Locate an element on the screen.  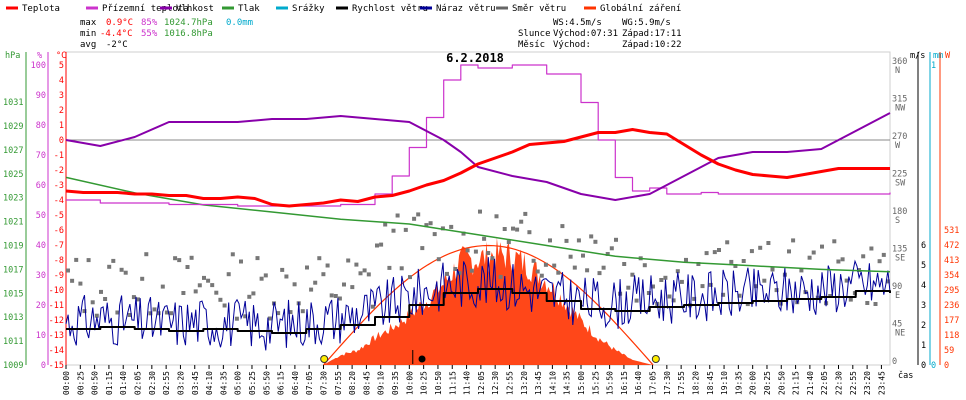
temperature-tick: -7 is located at coordinates (59, 246).